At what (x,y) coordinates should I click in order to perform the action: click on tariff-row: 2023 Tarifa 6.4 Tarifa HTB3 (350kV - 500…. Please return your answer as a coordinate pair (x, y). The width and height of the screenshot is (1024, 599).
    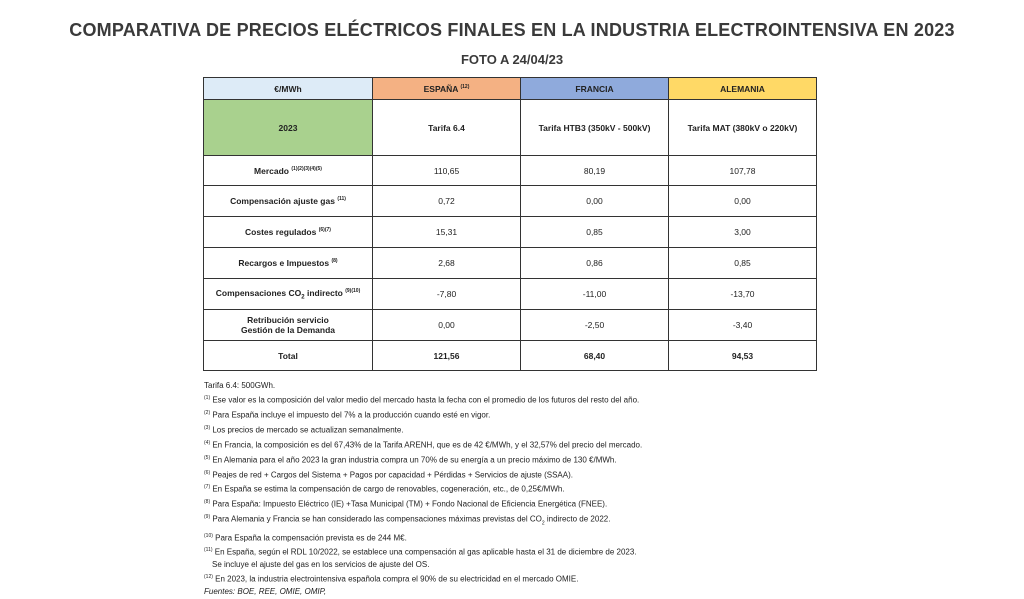
    Looking at the image, I should click on (510, 127).